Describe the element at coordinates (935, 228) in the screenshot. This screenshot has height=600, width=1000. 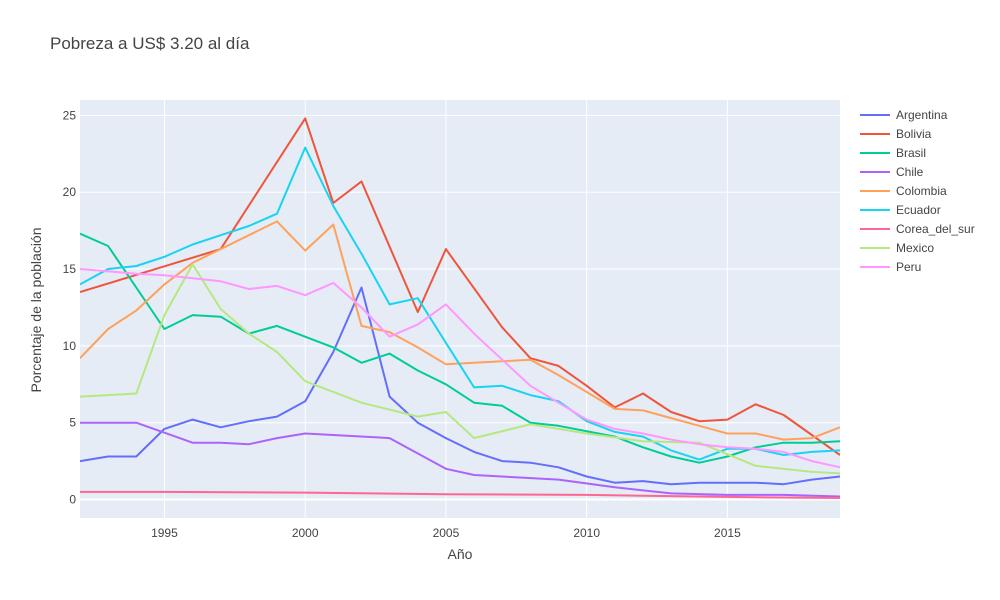
I see `legend-label: Corea_del_sur` at that location.